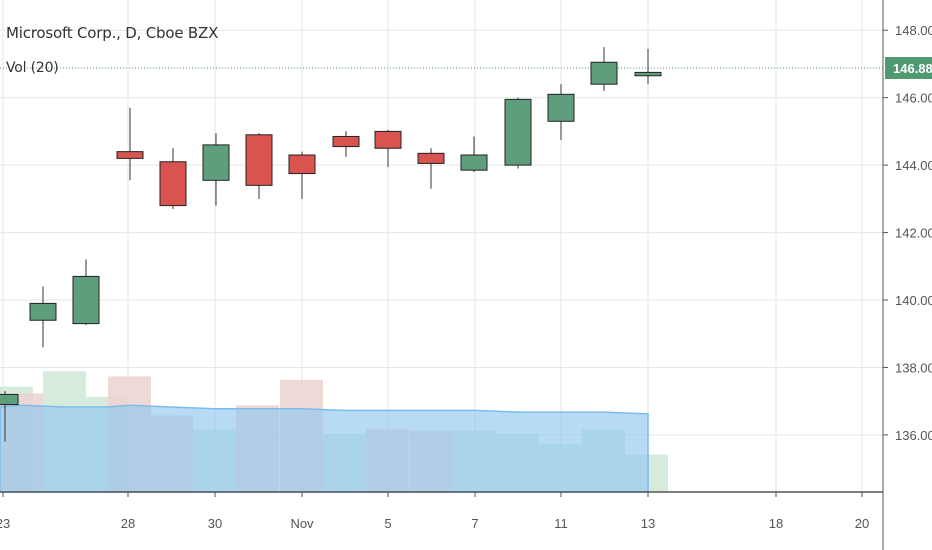  What do you see at coordinates (387, 523) in the screenshot?
I see `time-axis-tick-label: 5` at bounding box center [387, 523].